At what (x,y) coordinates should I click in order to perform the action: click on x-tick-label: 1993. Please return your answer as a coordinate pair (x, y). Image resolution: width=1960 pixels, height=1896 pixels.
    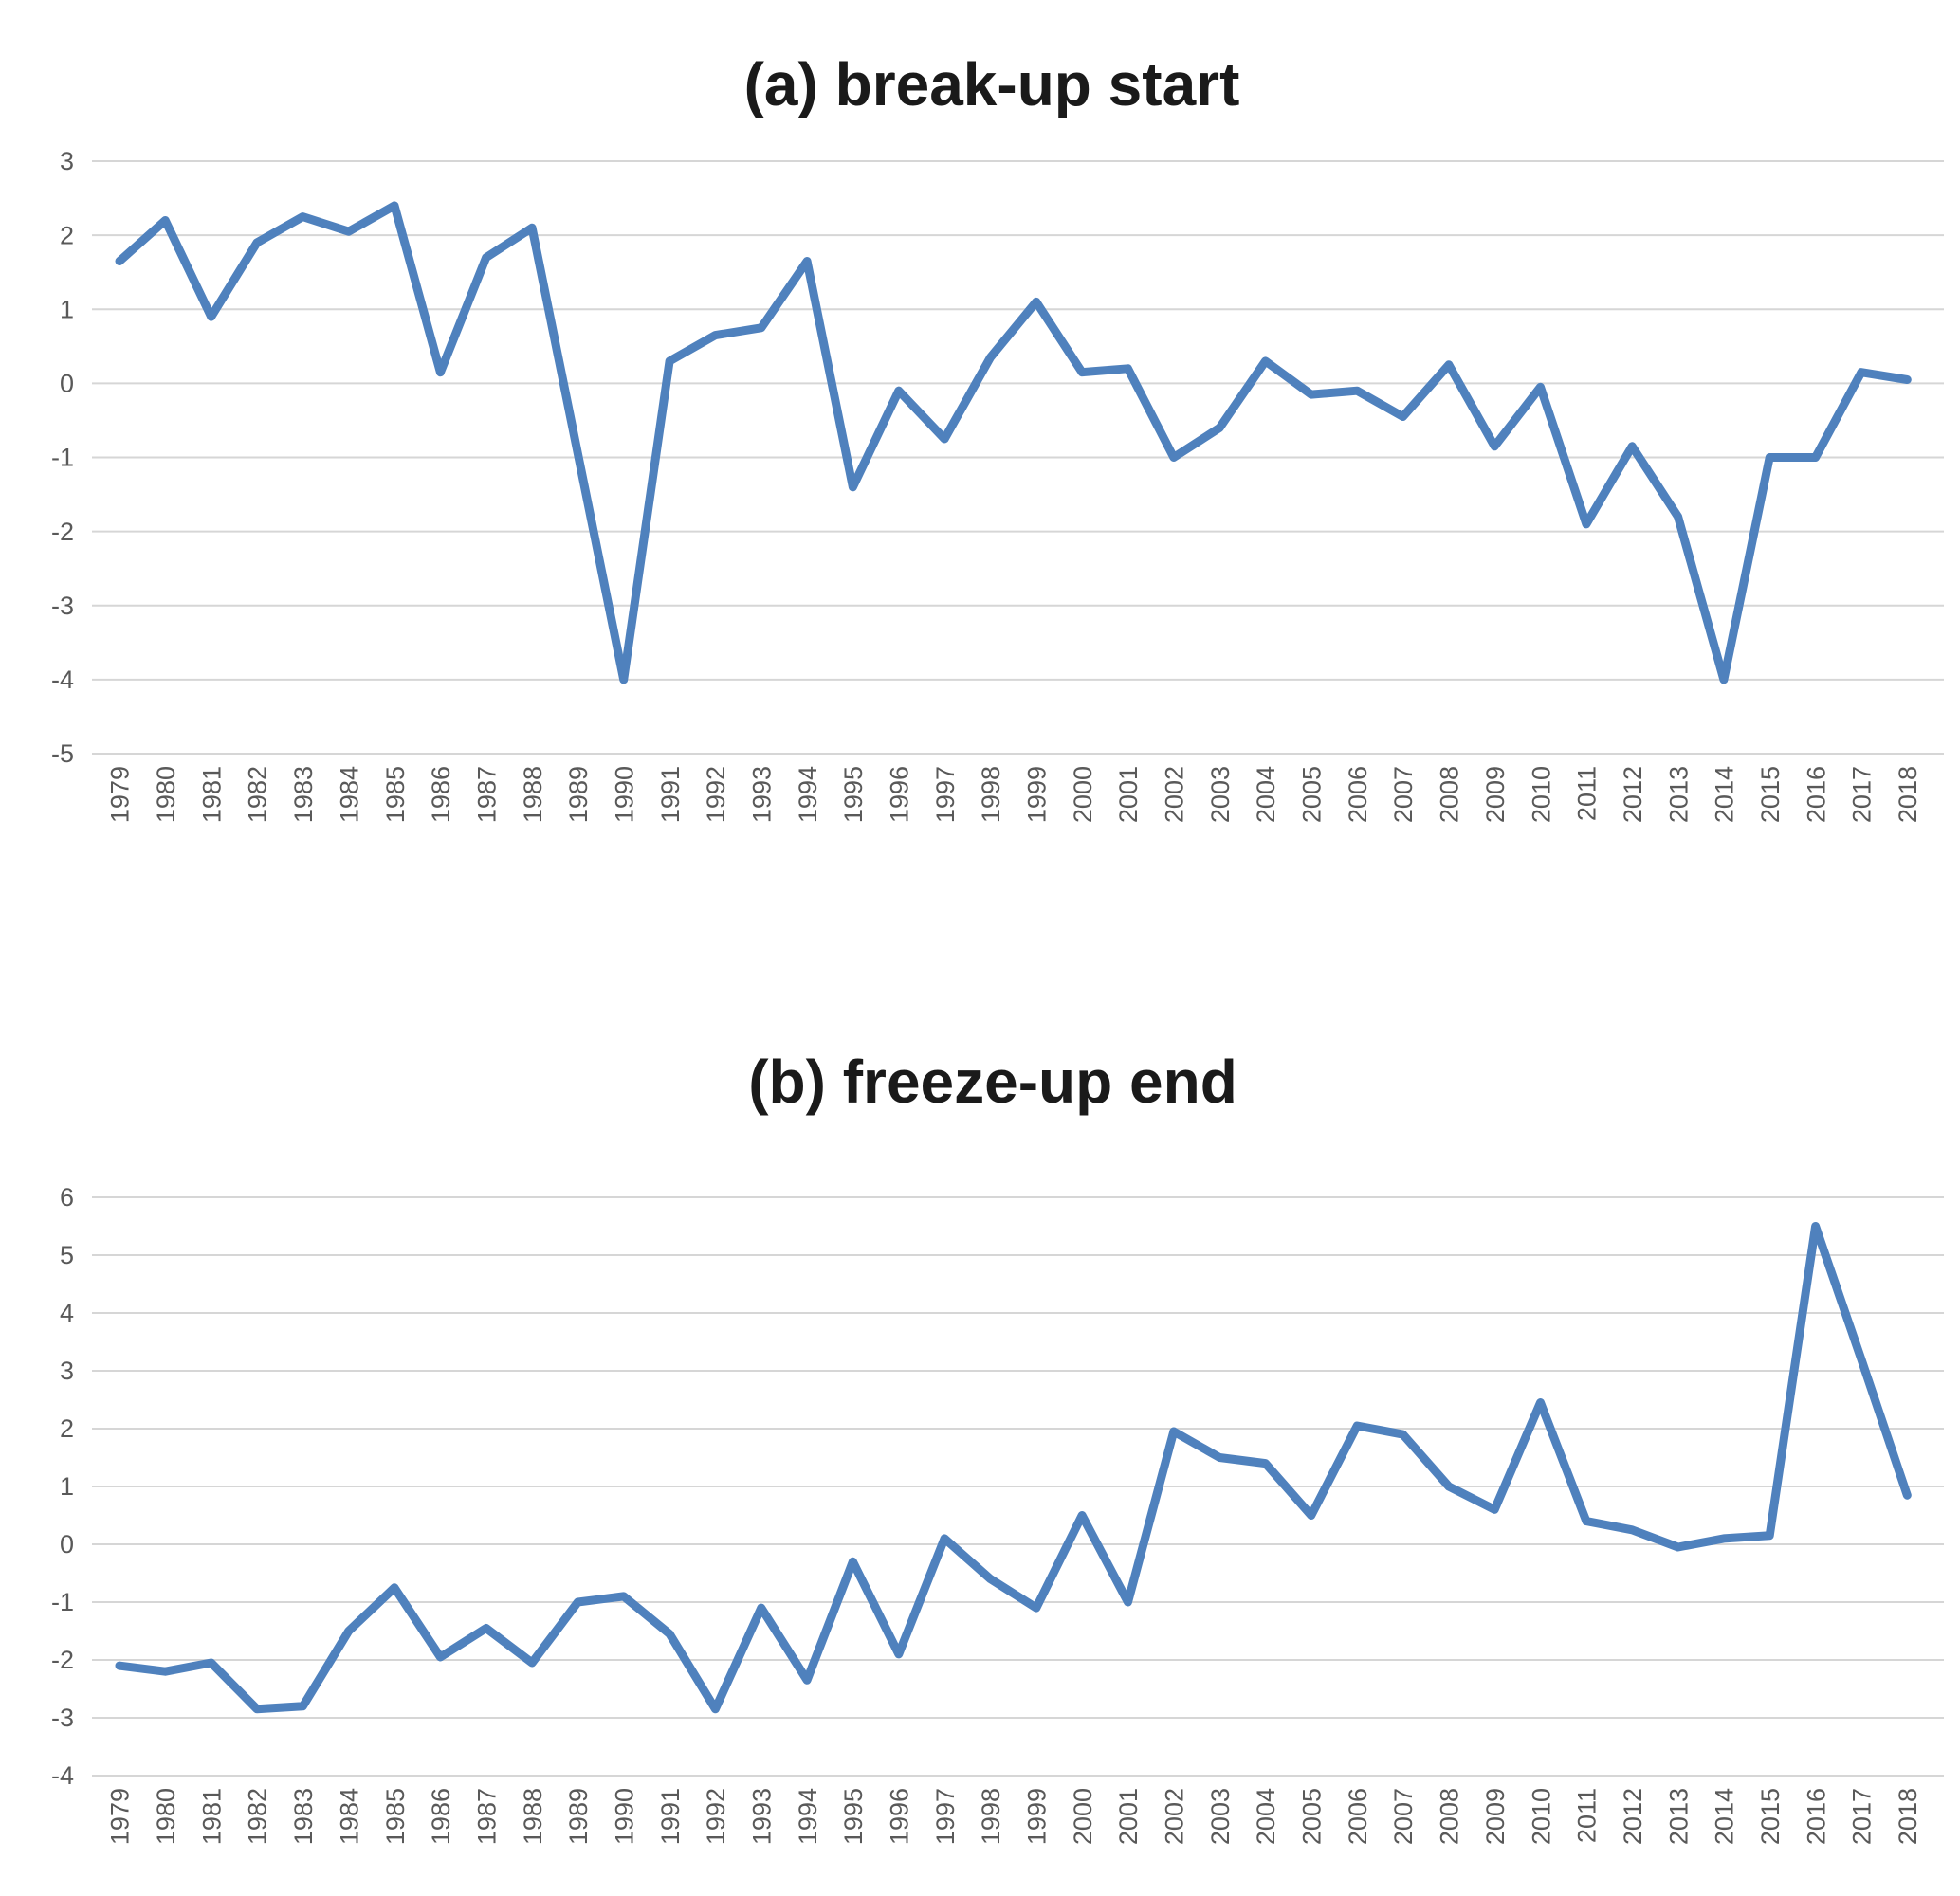
    Looking at the image, I should click on (761, 794).